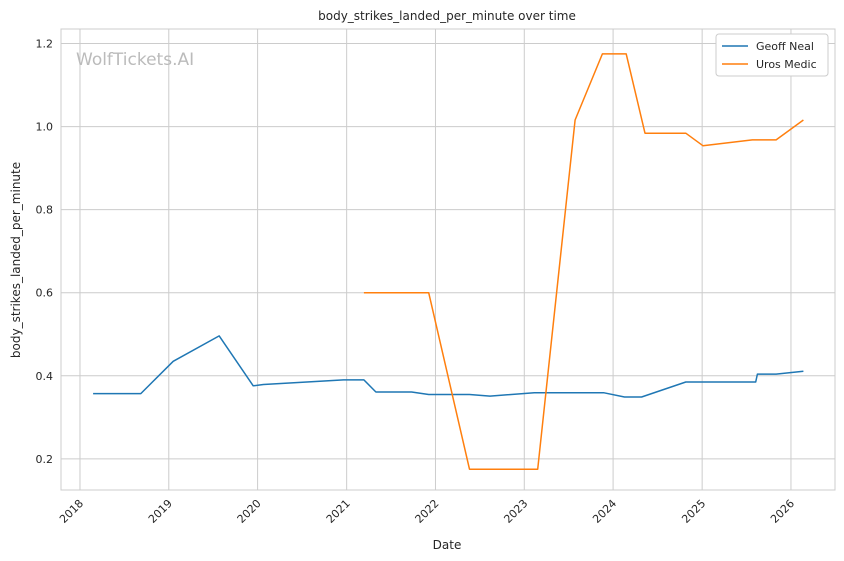 Image resolution: width=844 pixels, height=561 pixels. Describe the element at coordinates (135, 60) in the screenshot. I see `watermark-text: WolfTickets.AI` at that location.